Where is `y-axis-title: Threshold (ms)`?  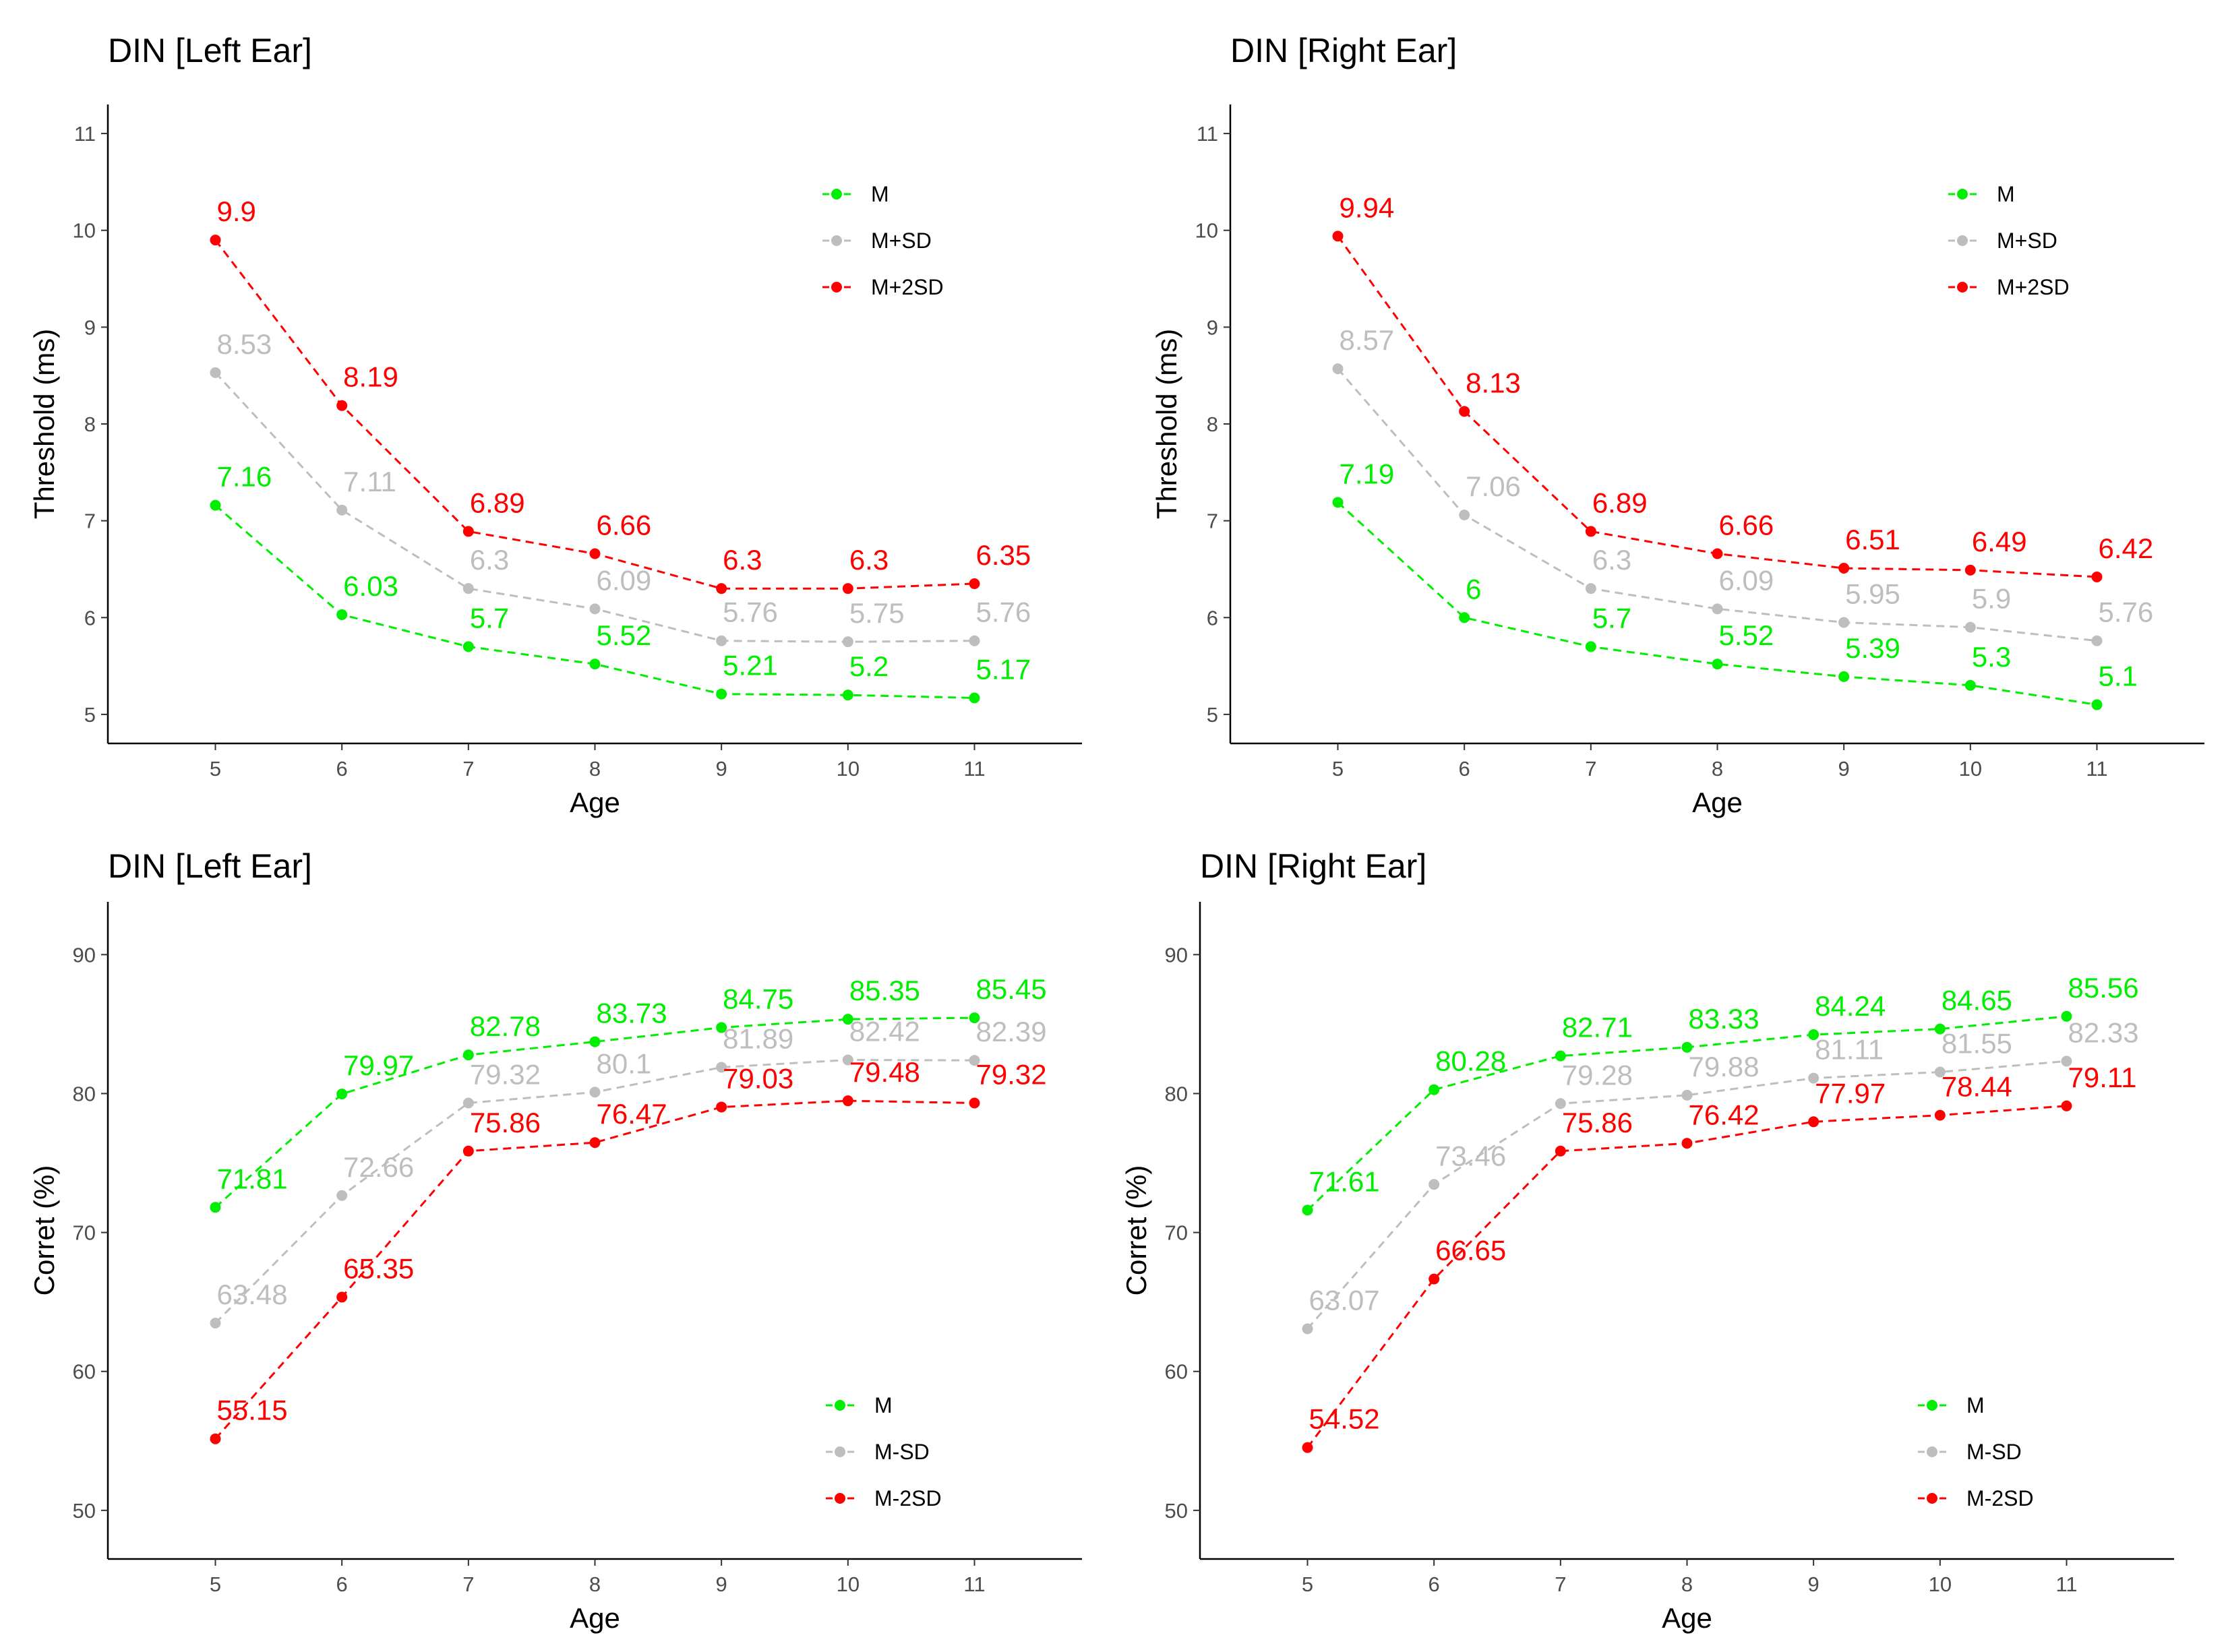
y-axis-title: Threshold (ms) is located at coordinates (1166, 424).